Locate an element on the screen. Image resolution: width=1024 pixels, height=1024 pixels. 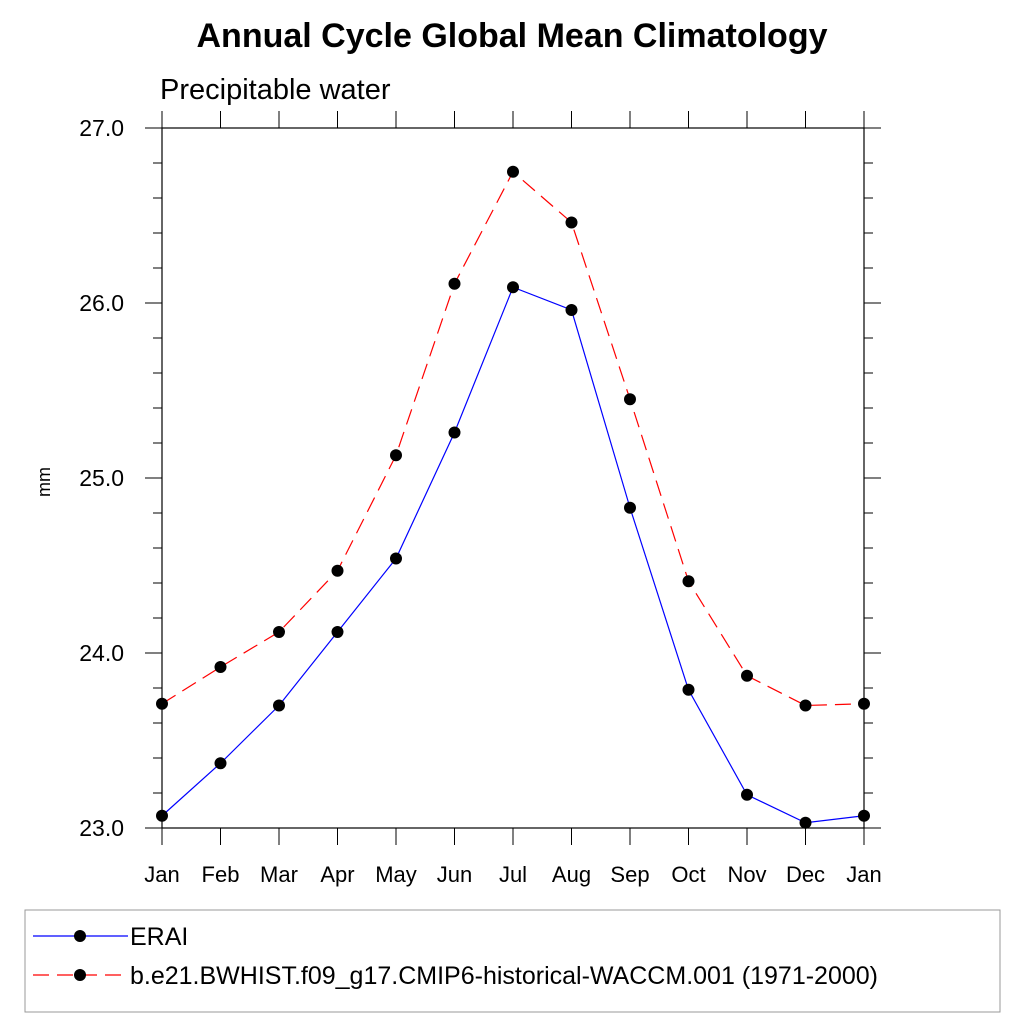
y-tick-label: 24.0 is located at coordinates (101, 653).